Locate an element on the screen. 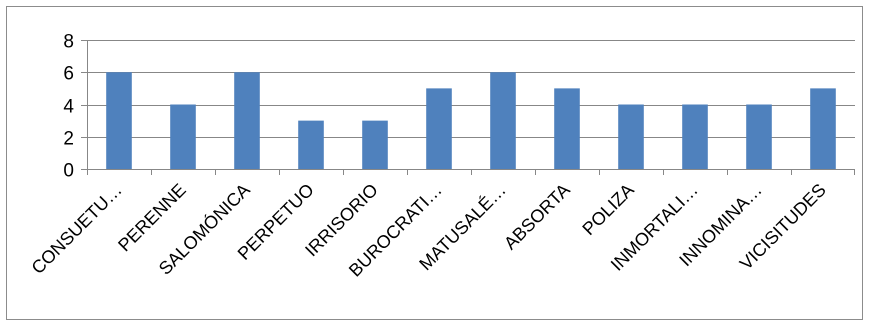 The image size is (869, 326). x-category-label: POLIZA is located at coordinates (607, 209).